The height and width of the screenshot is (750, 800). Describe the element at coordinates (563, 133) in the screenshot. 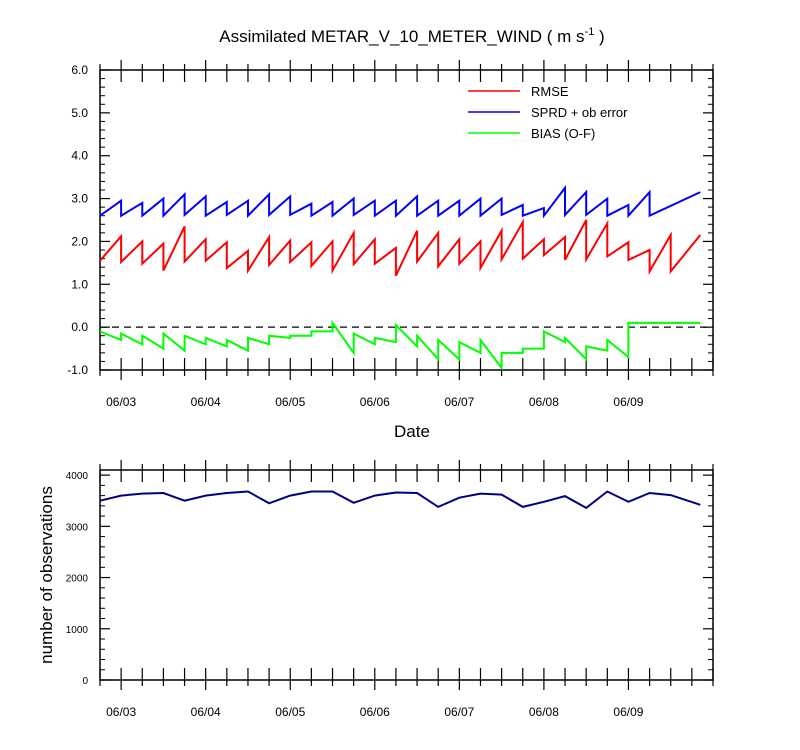

I see `legend-bias-label: BIAS (O-F)` at that location.